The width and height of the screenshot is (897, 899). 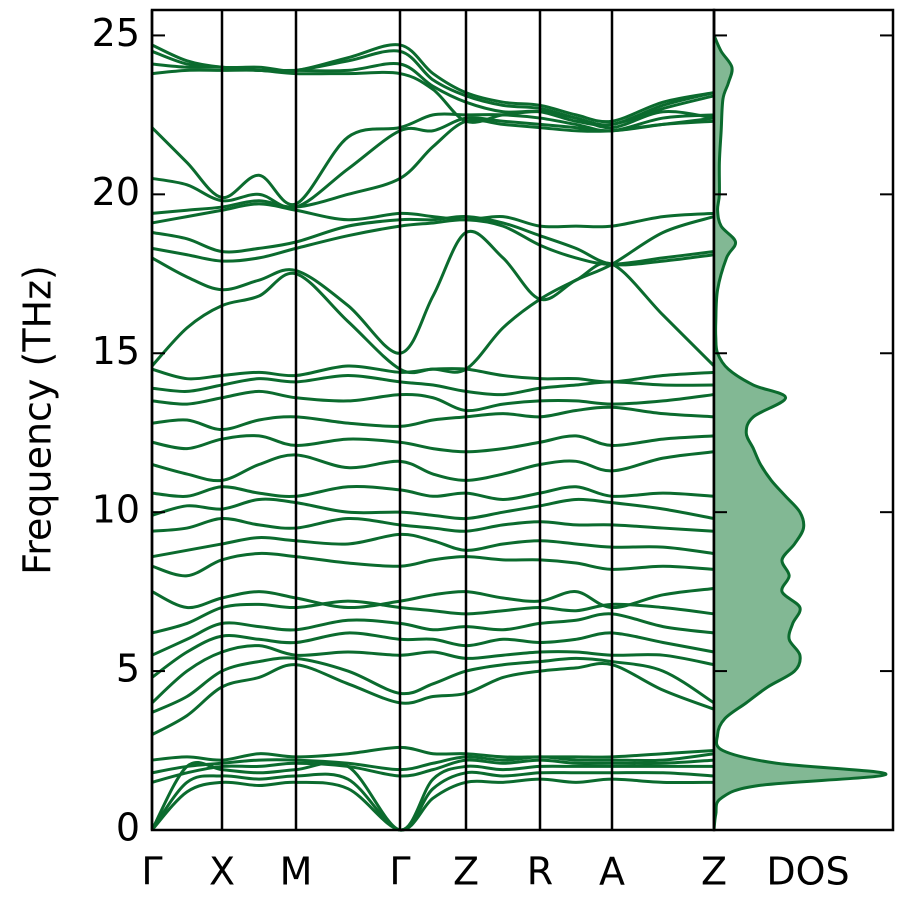 I want to click on y-tick-label: 0, so click(x=128, y=828).